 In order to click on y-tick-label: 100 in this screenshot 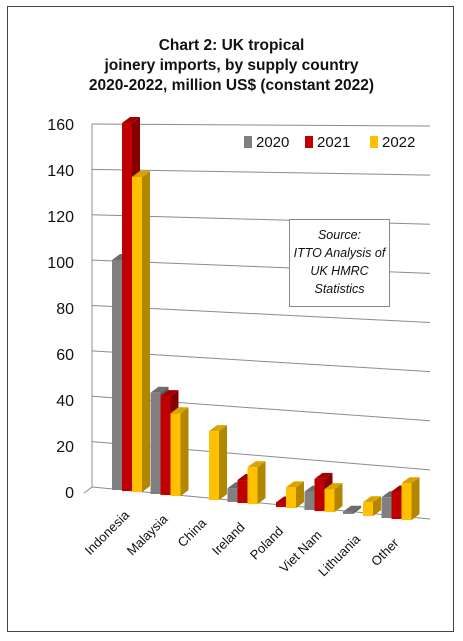, I will do `click(60, 263)`.